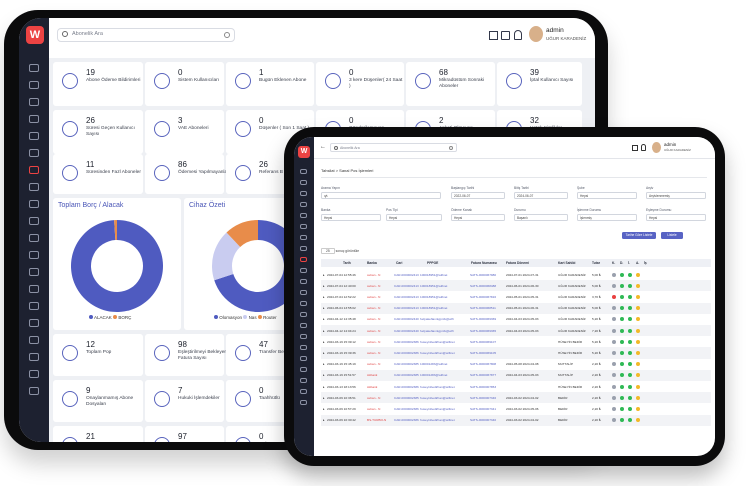 The image size is (746, 486). I want to click on list-by-date-button: Tarihe Göre Listele, so click(639, 235).